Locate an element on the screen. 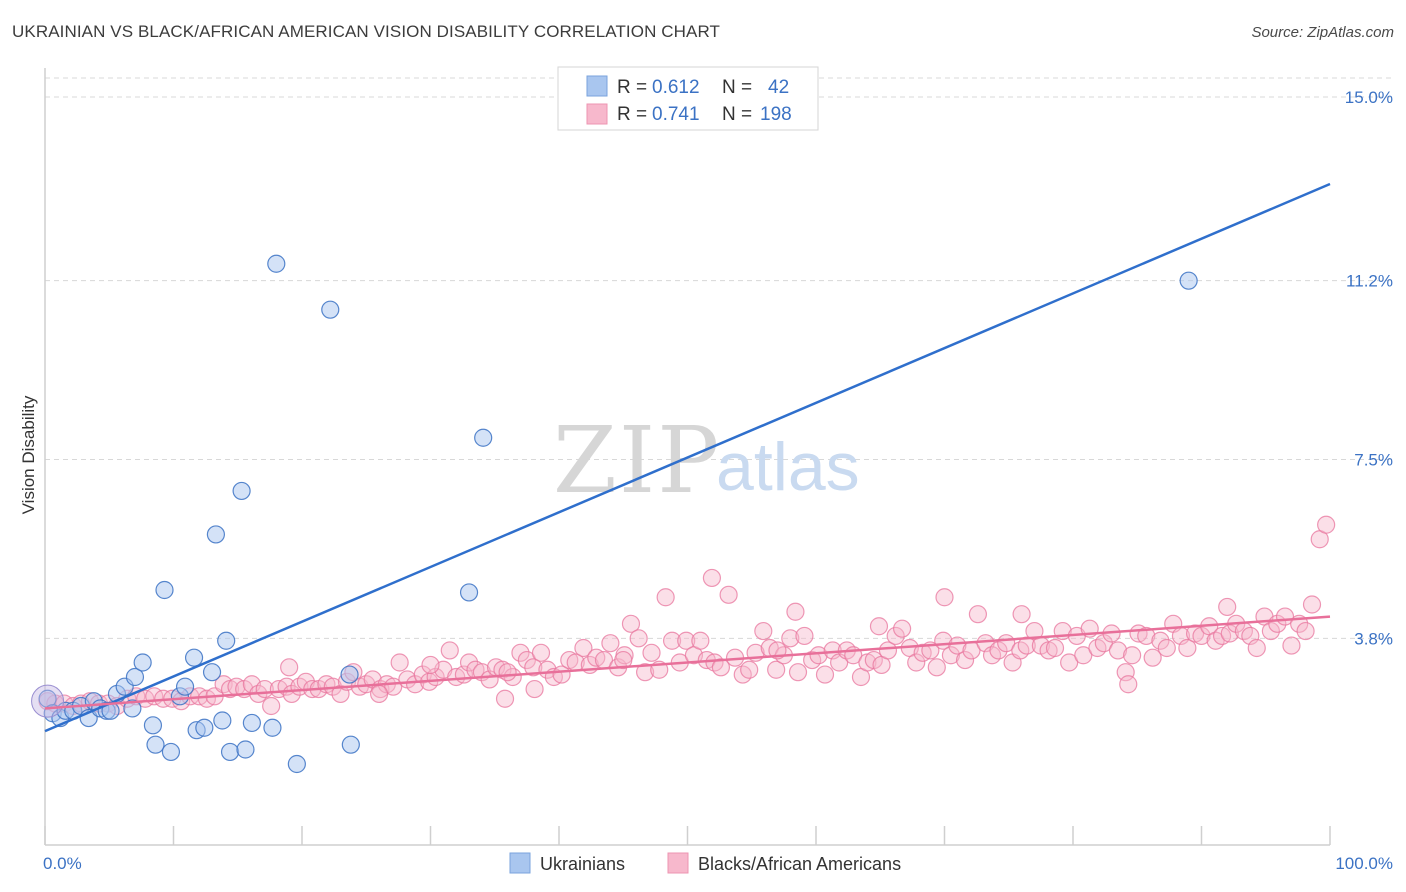  bottom-legend-swatch-blacks is located at coordinates (678, 863).